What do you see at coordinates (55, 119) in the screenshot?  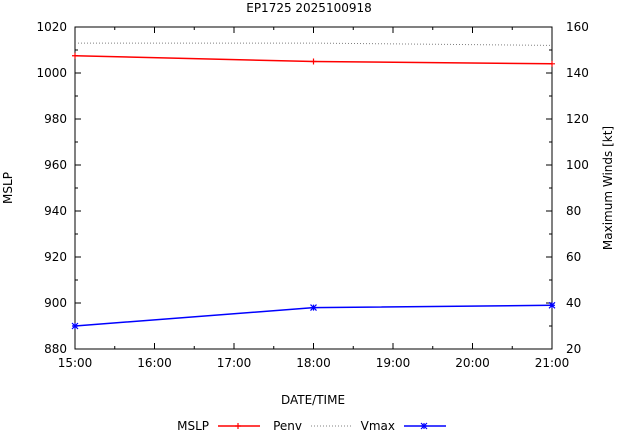 I see `y-tick-label: 980` at bounding box center [55, 119].